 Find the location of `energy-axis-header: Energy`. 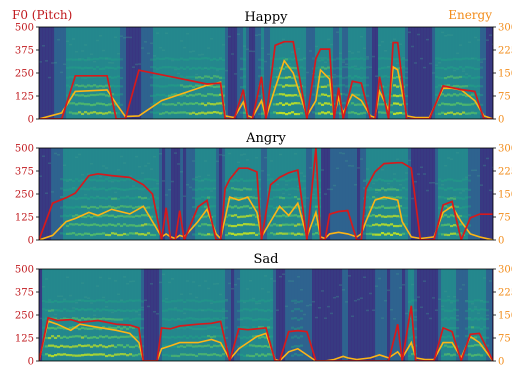

energy-axis-header: Energy is located at coordinates (470, 15).